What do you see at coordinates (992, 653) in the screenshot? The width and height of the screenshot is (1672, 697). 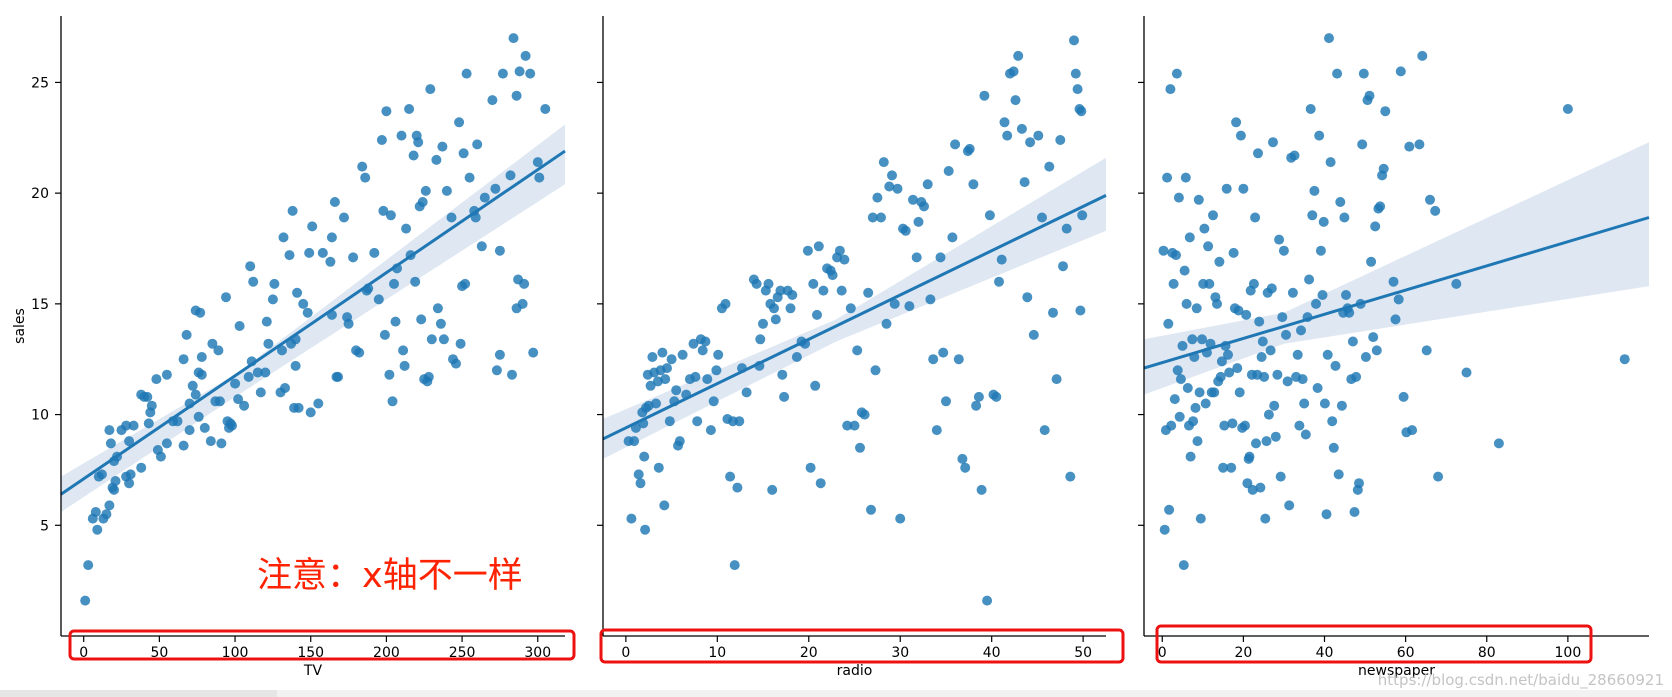 I see `radio-x-tick-label: 40` at bounding box center [992, 653].